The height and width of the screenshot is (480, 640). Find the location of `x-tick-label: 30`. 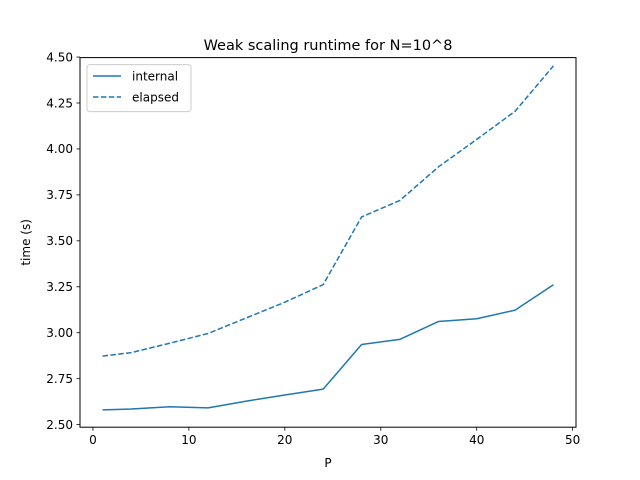

x-tick-label: 30 is located at coordinates (380, 440).